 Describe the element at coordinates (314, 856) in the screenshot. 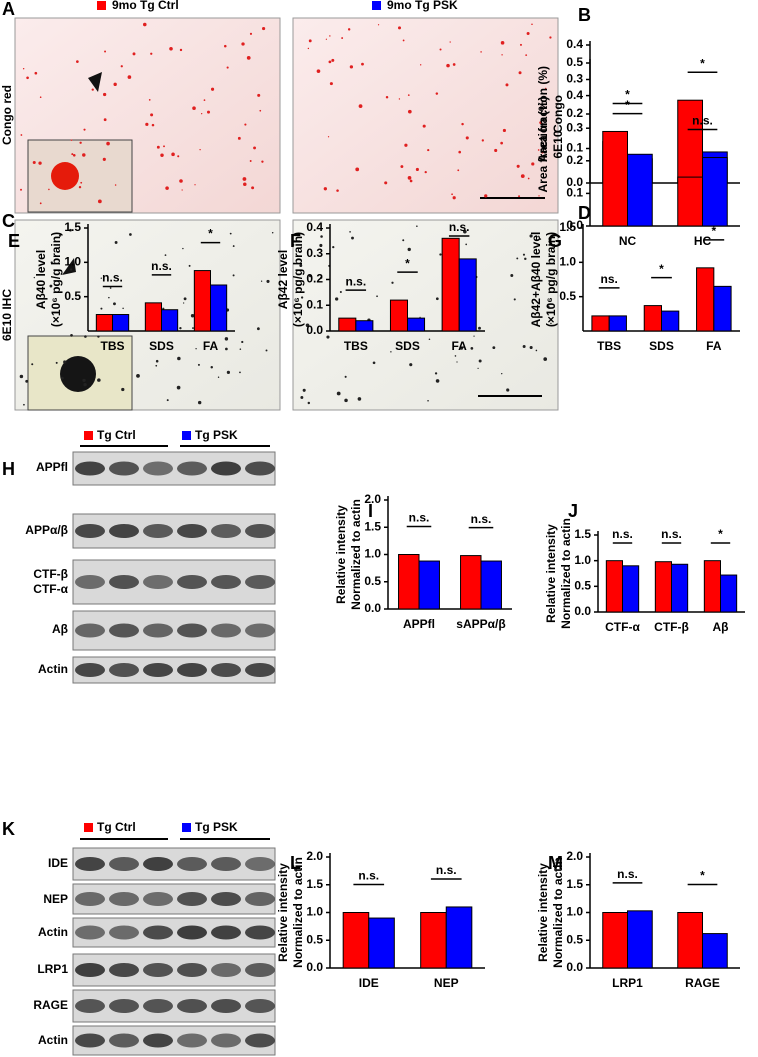

I see `y-tick-label: 2.0` at that location.